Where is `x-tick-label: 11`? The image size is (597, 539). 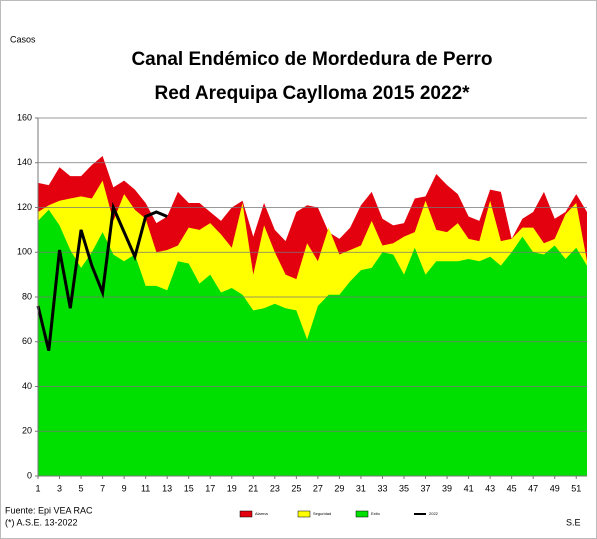 x-tick-label: 11 is located at coordinates (145, 488).